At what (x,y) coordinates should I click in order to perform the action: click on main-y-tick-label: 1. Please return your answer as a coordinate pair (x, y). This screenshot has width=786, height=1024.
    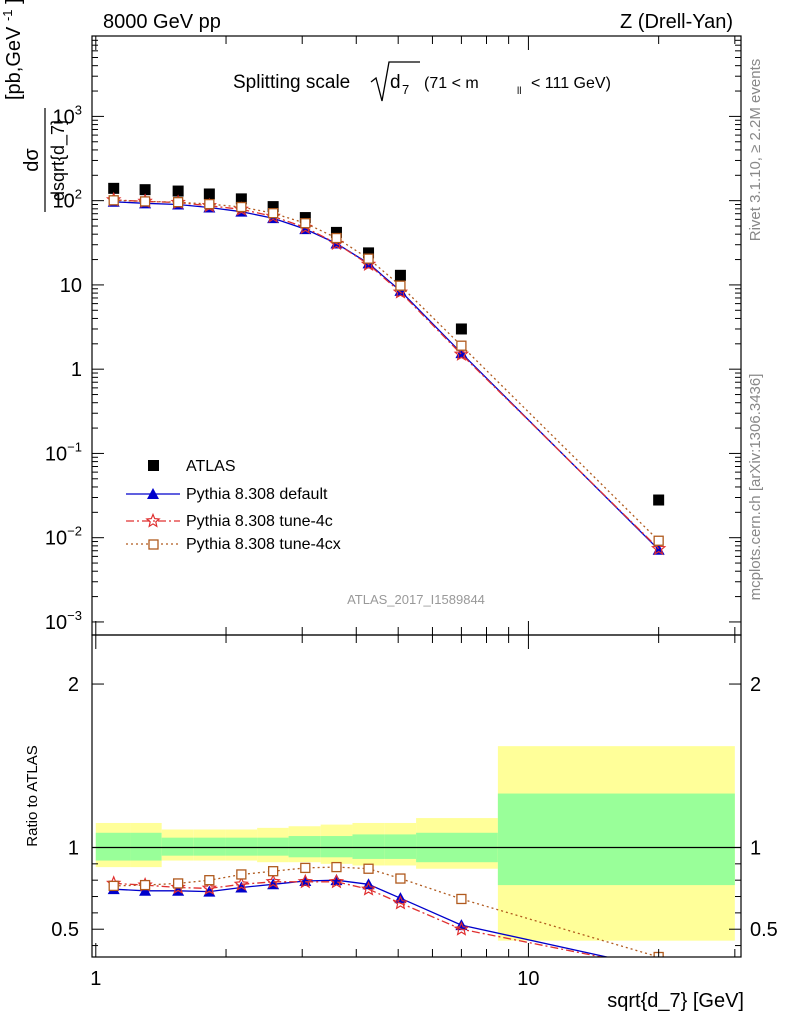
    Looking at the image, I should click on (76, 370).